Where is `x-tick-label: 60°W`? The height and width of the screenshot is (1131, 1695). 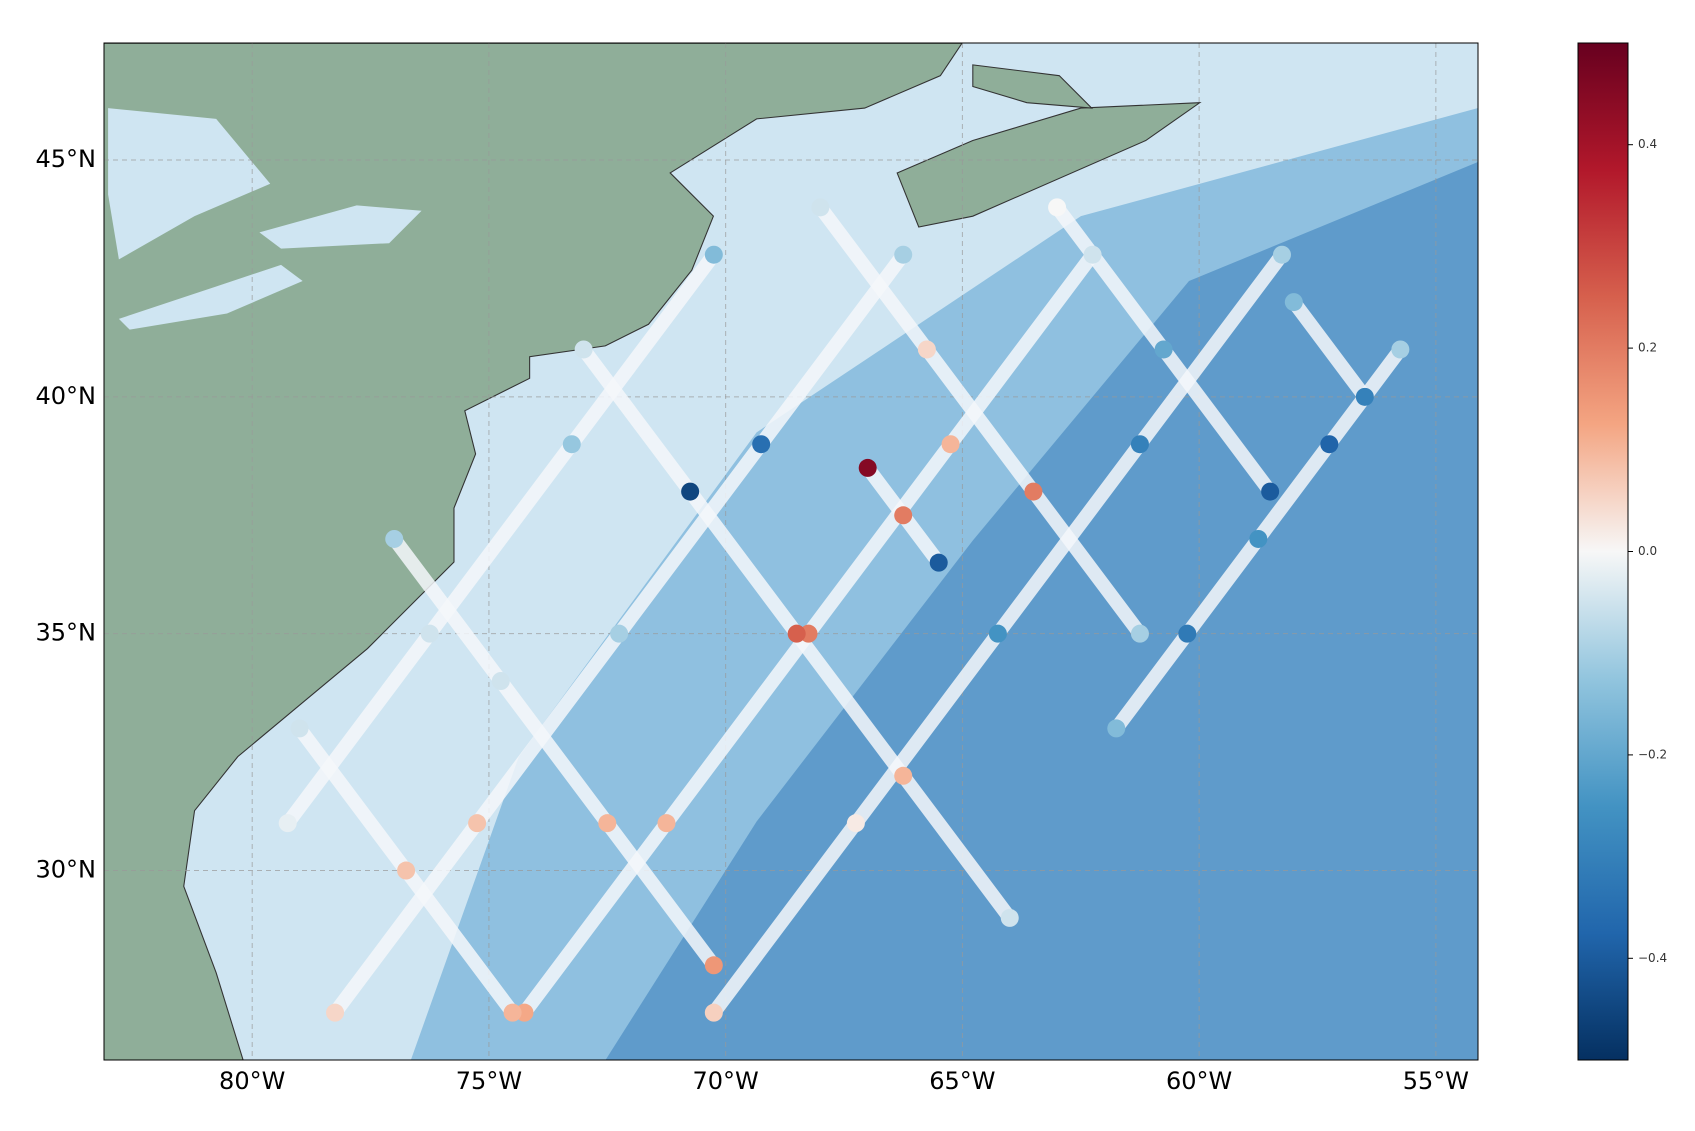
x-tick-label: 60°W is located at coordinates (1199, 1081).